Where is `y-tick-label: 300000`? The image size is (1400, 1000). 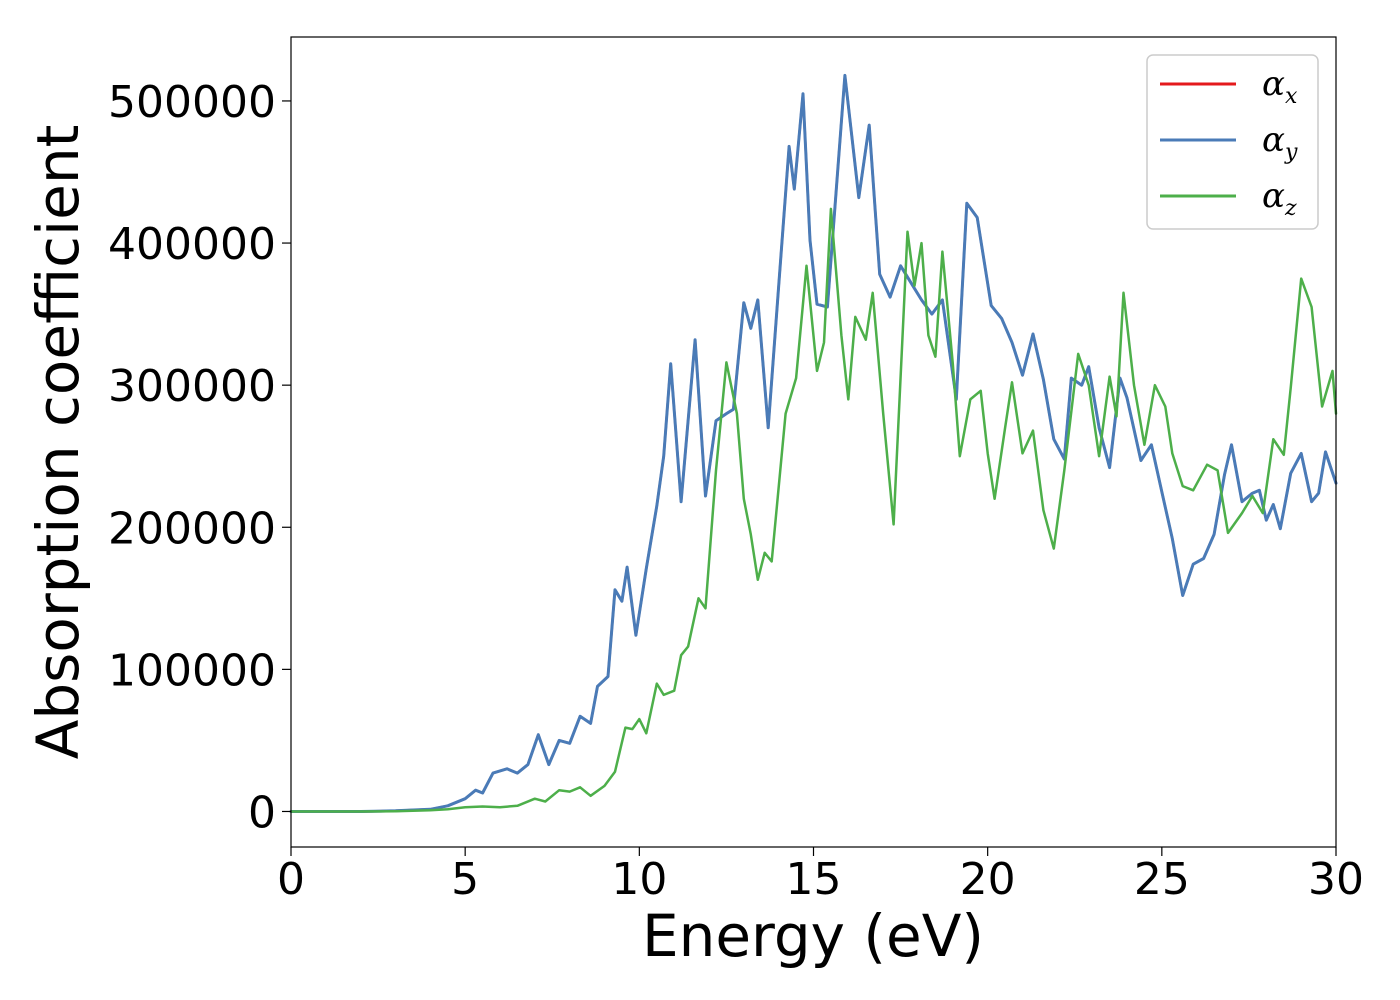 y-tick-label: 300000 is located at coordinates (192, 386).